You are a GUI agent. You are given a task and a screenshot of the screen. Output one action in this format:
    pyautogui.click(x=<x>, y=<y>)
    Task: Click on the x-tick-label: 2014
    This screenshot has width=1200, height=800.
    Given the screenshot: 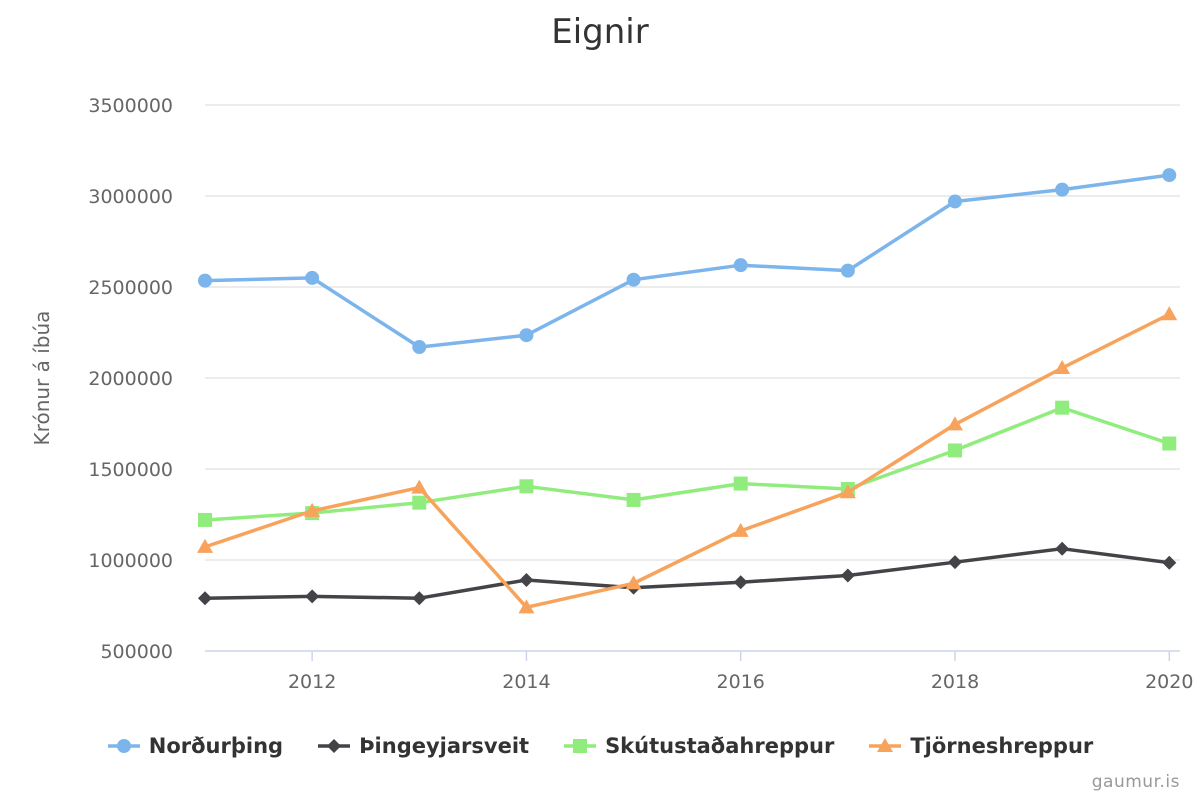 What is the action you would take?
    pyautogui.click(x=526, y=682)
    